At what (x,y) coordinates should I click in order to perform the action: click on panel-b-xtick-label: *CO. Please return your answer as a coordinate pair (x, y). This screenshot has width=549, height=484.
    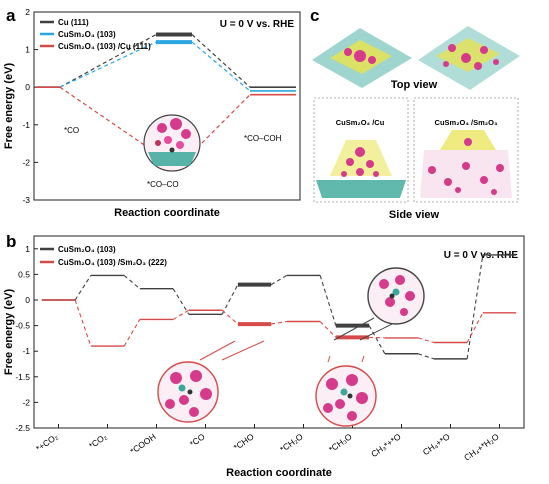
    Looking at the image, I should click on (197, 440).